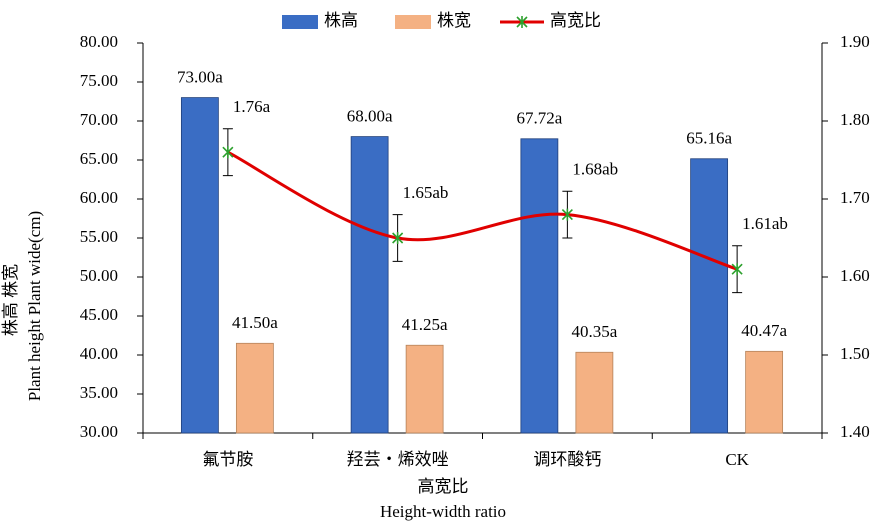 This screenshot has width=886, height=529. I want to click on y2-tick-label: 1.60, so click(855, 275).